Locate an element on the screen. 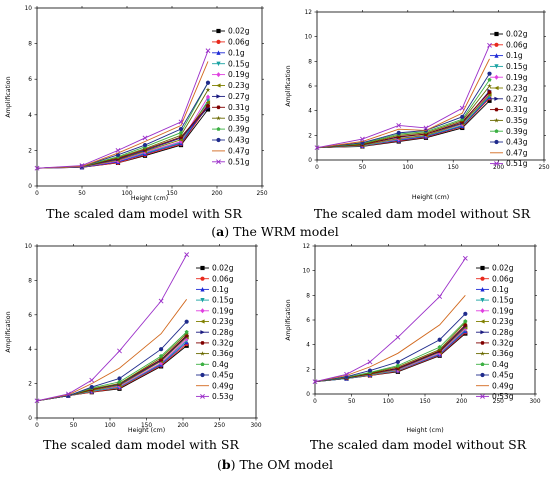  legend-label: 0.02g is located at coordinates (239, 31).